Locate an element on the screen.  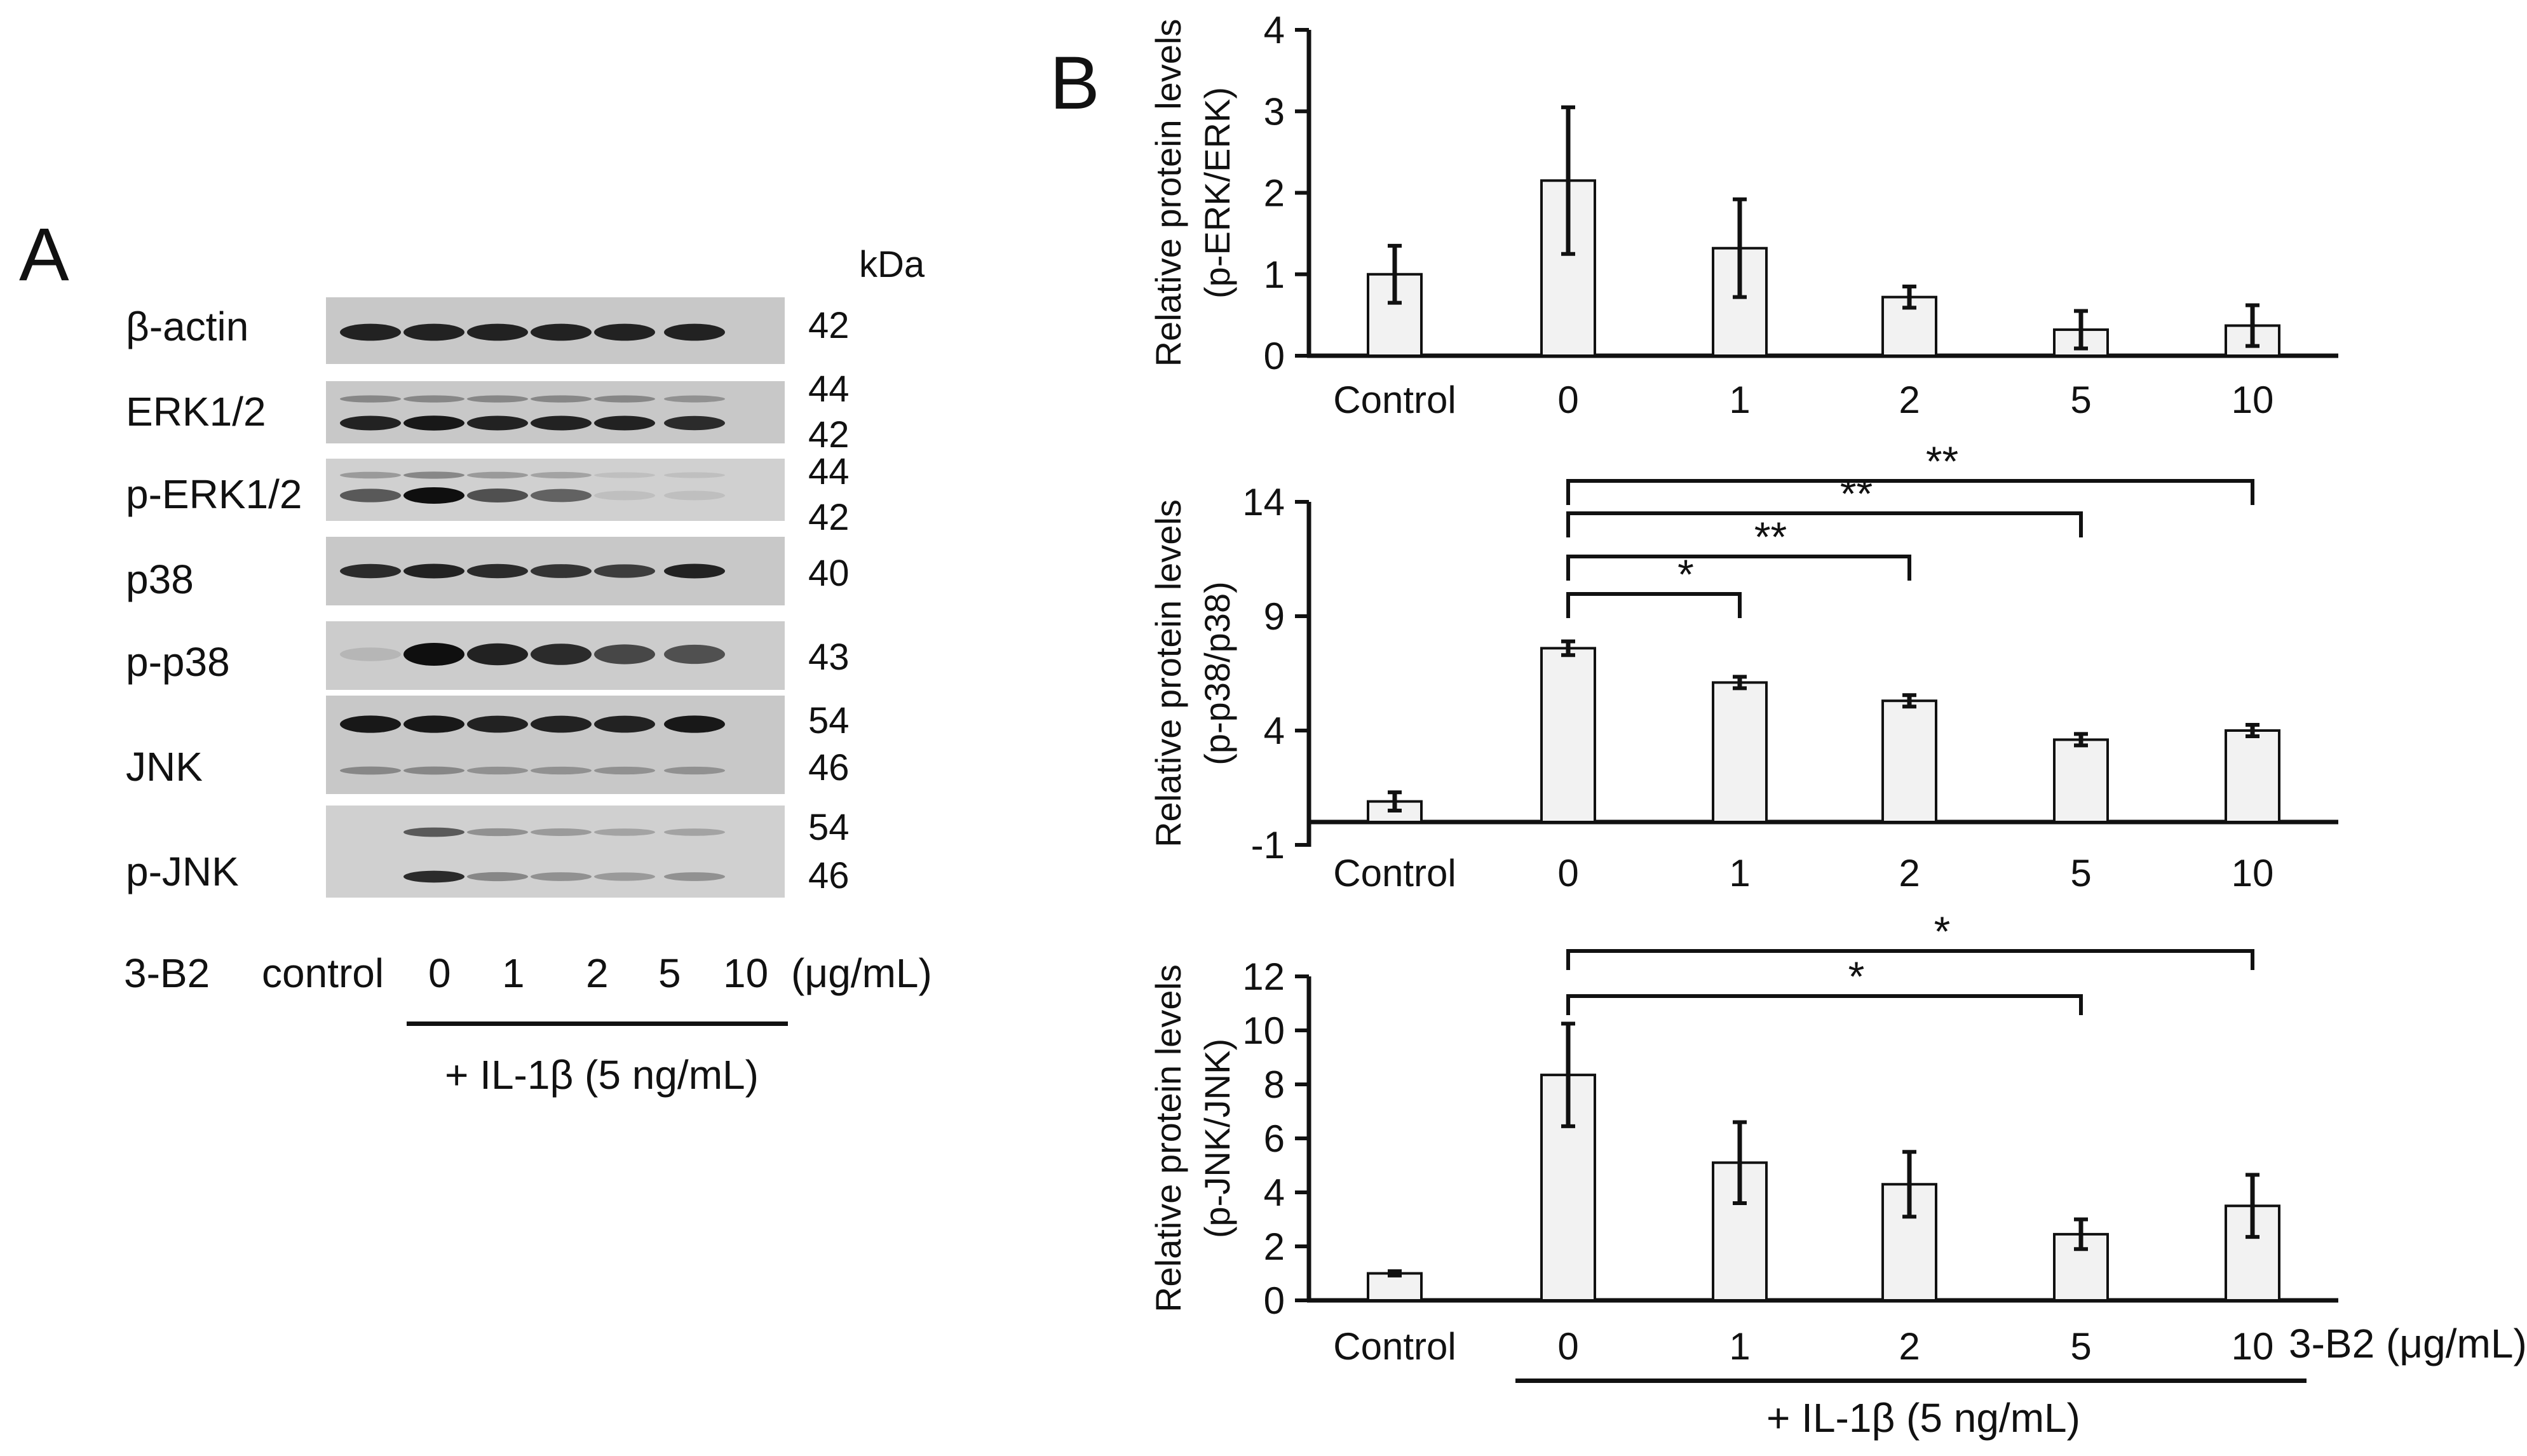
il1b-line is located at coordinates (597, 1024).